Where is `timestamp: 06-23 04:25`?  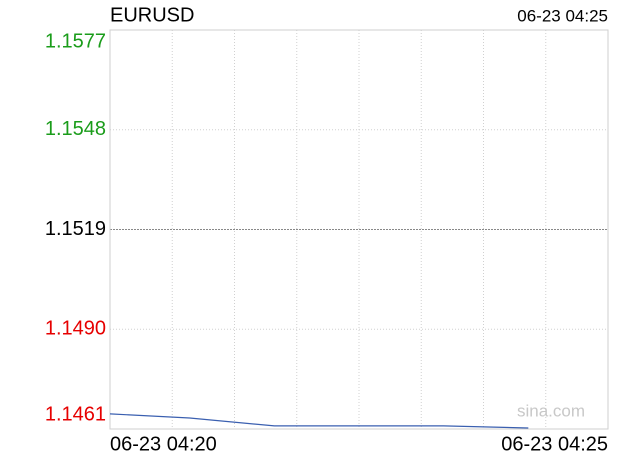
timestamp: 06-23 04:25 is located at coordinates (562, 15).